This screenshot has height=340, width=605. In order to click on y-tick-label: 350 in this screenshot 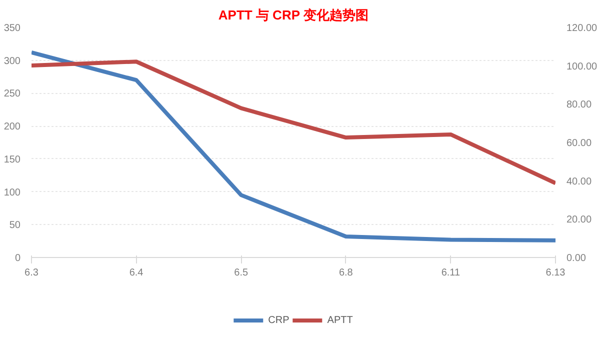, I will do `click(12, 28)`.